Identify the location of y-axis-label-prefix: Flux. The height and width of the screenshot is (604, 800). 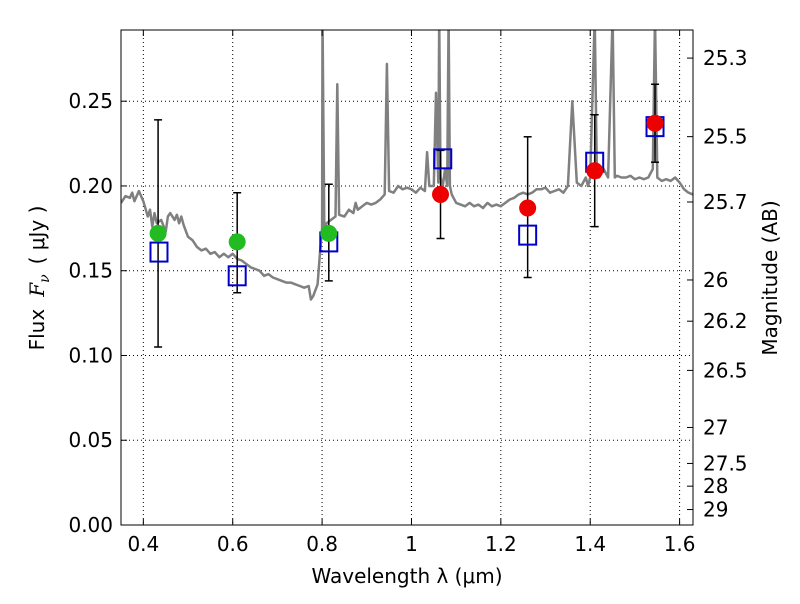
(37, 330).